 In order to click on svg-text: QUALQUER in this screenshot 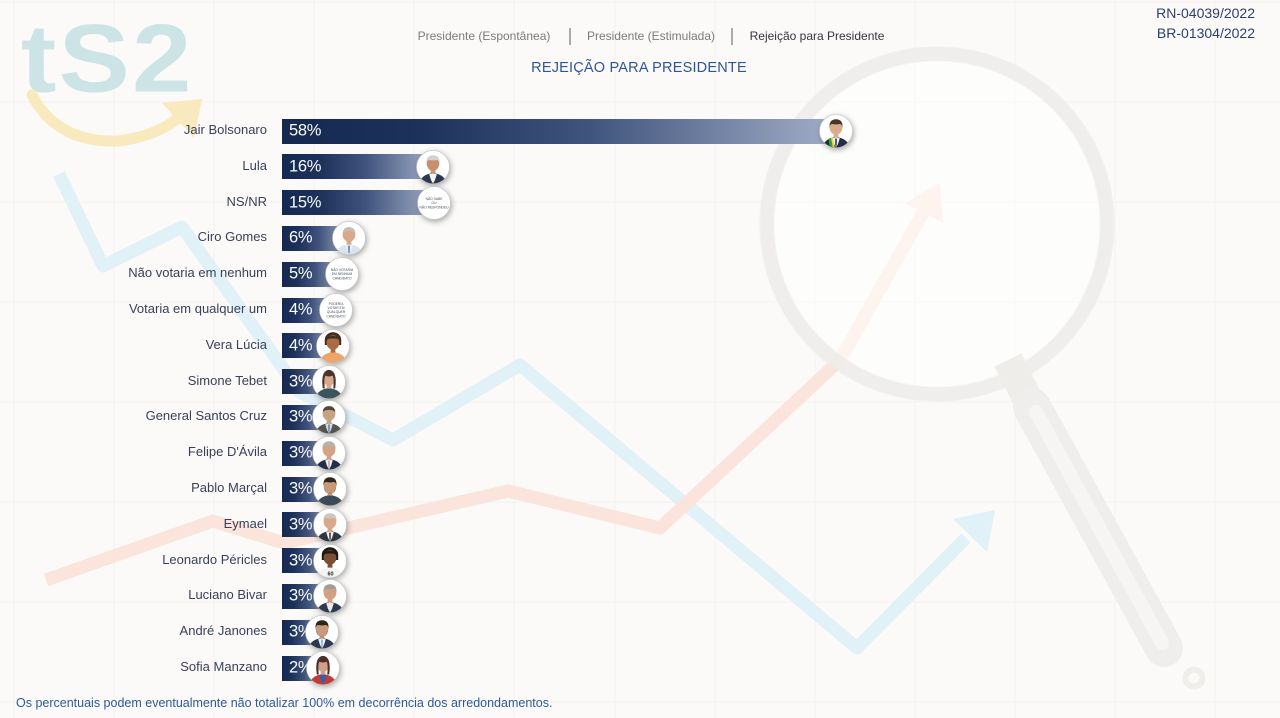, I will do `click(336, 312)`.